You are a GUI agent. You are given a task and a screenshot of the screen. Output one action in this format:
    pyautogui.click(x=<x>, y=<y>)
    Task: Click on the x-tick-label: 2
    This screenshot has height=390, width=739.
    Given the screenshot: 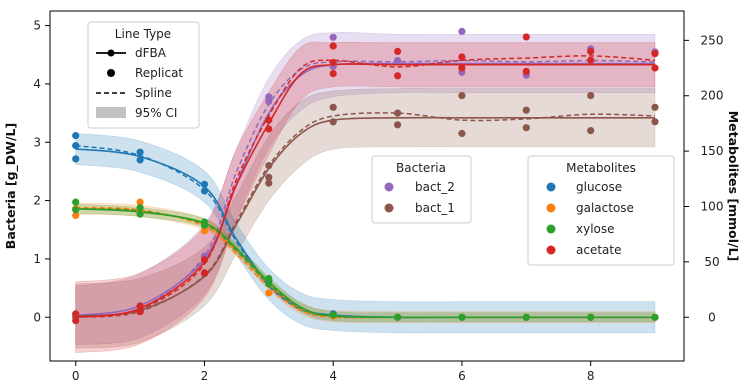 What is the action you would take?
    pyautogui.click(x=205, y=376)
    